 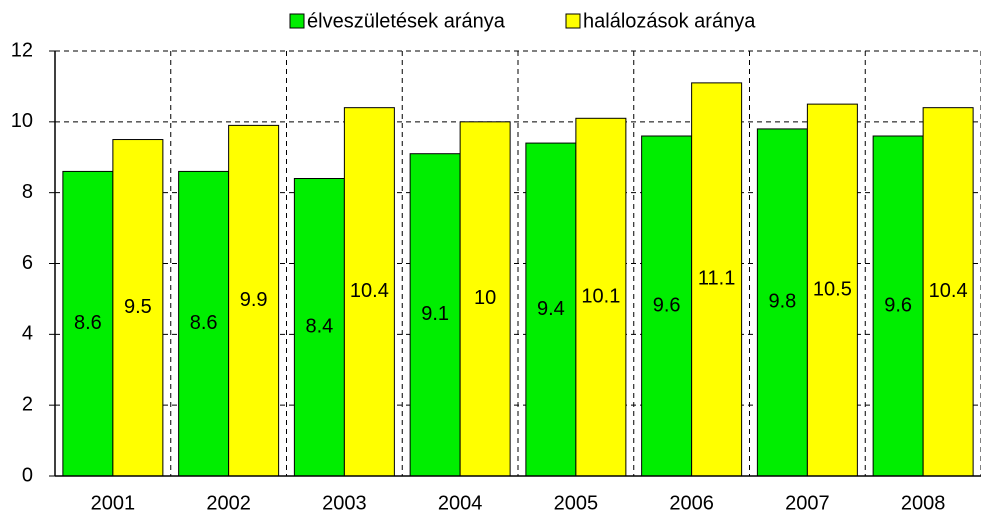 I want to click on data-label: 10.5, so click(x=832, y=289).